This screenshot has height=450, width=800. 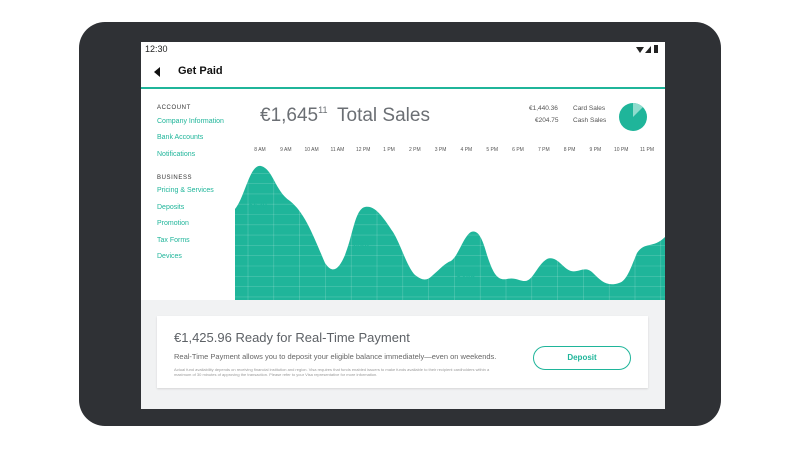 What do you see at coordinates (260, 150) in the screenshot?
I see `time-label: 8 AM` at bounding box center [260, 150].